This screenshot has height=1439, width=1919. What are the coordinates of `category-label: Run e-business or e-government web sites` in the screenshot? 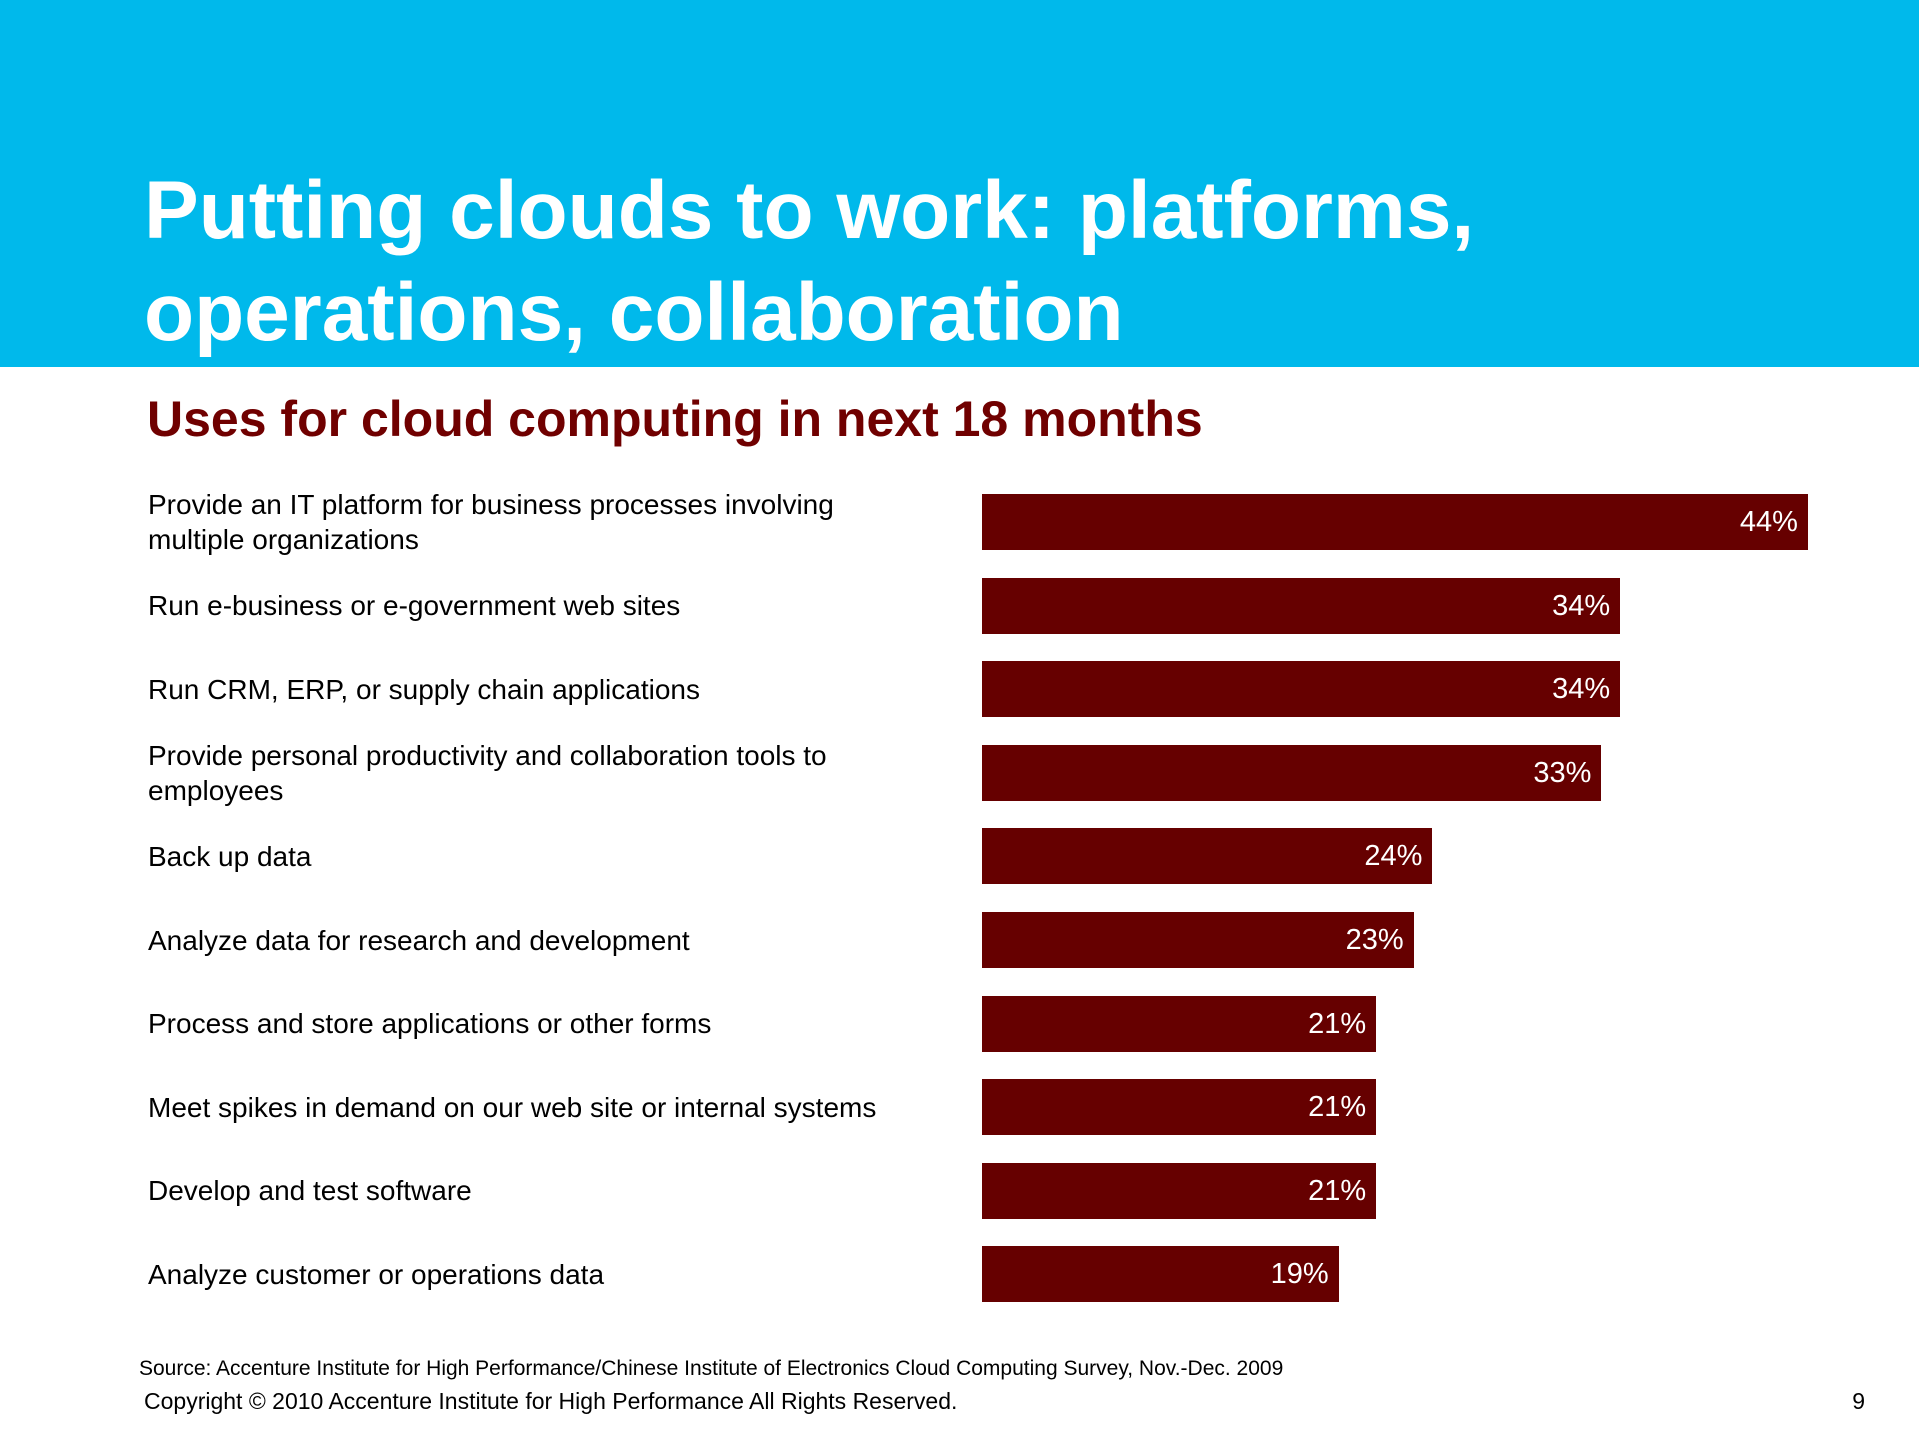 It's located at (414, 606).